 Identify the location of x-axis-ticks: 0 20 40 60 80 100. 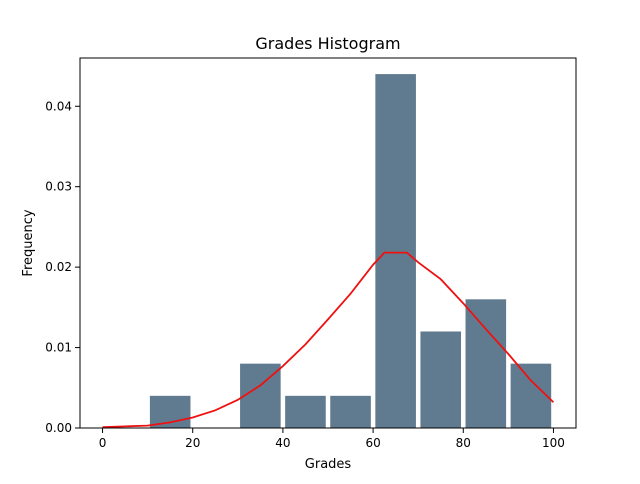
(332, 439).